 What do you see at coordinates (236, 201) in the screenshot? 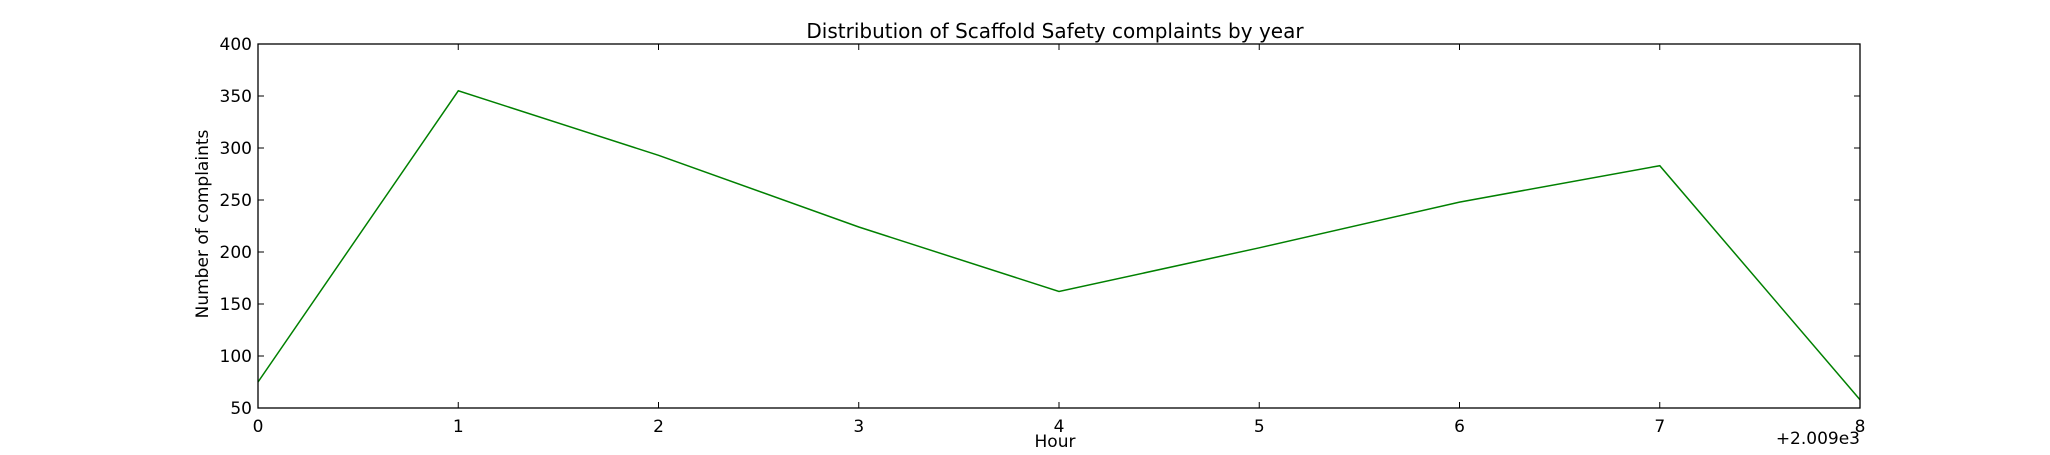
I see `y-tick-label: 250` at bounding box center [236, 201].